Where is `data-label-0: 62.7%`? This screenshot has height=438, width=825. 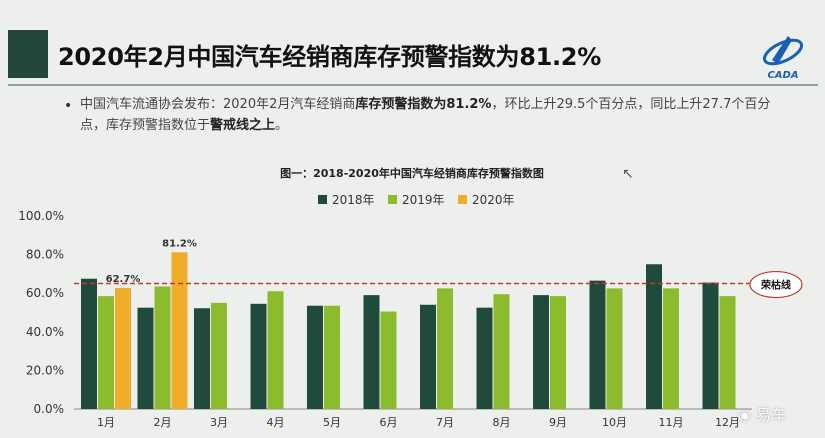
data-label-0: 62.7% is located at coordinates (123, 279).